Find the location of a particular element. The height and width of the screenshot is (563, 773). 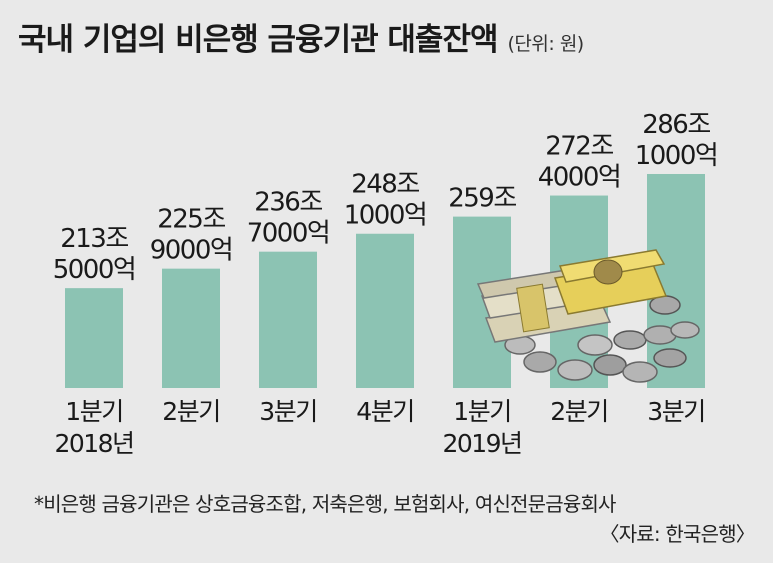

chart-title: 국내 기업의 비은행 금융기관 대출잔액 is located at coordinates (258, 40).